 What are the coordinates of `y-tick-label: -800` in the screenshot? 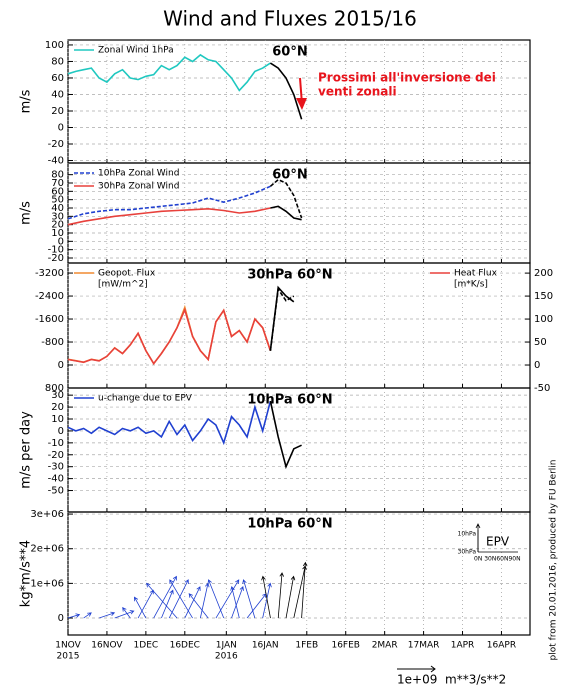 It's located at (52, 342).